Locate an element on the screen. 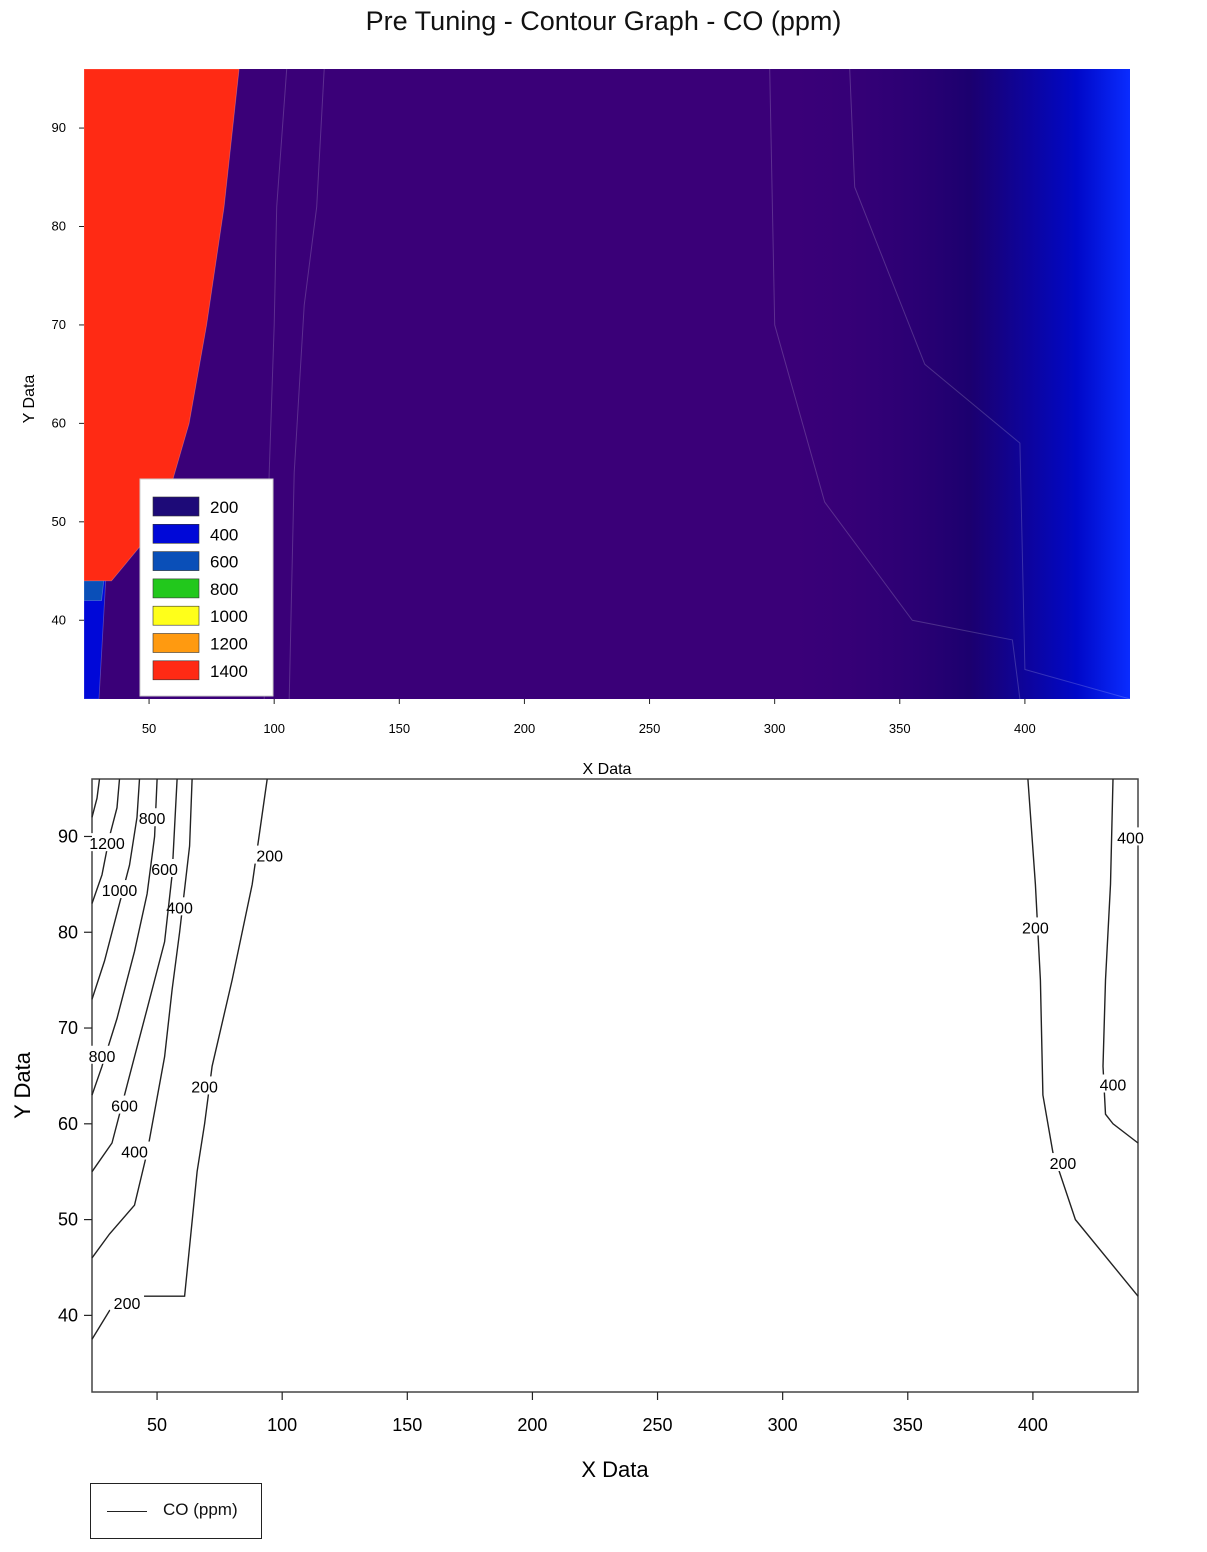  legend-label: CO (ppm) is located at coordinates (200, 1509).